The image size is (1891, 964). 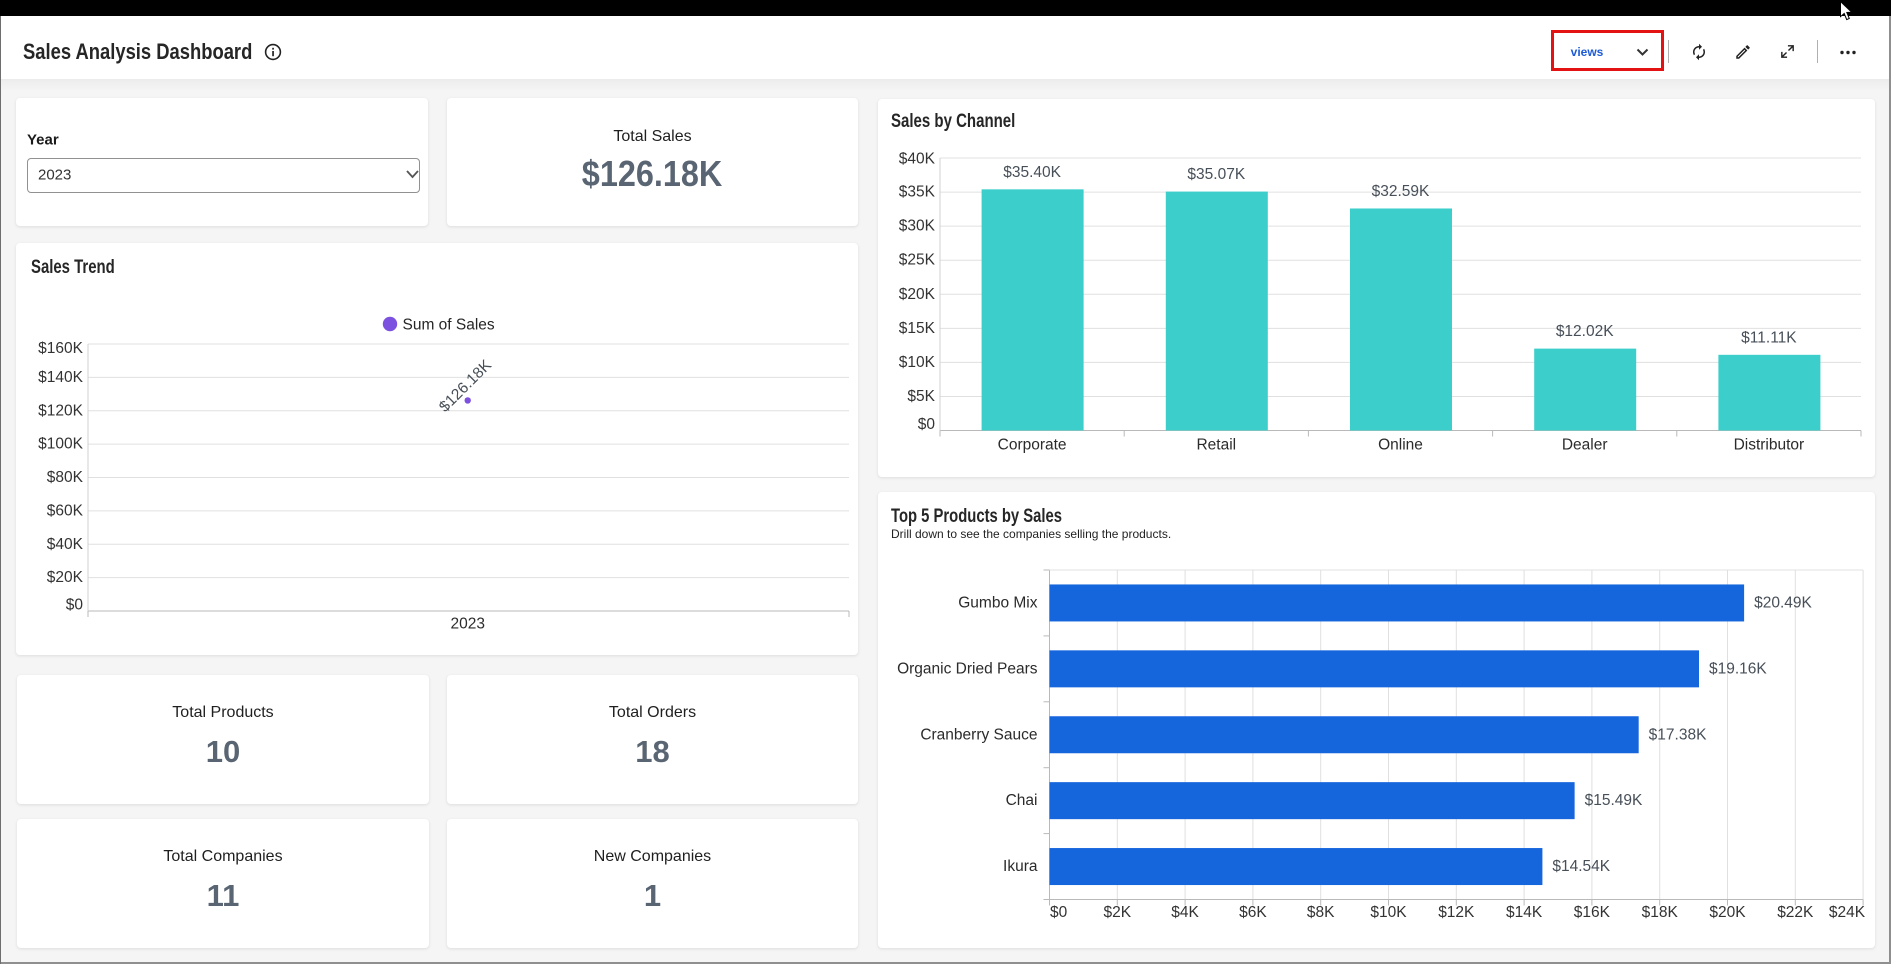 I want to click on svg-text: Sum of Sales, so click(x=449, y=325).